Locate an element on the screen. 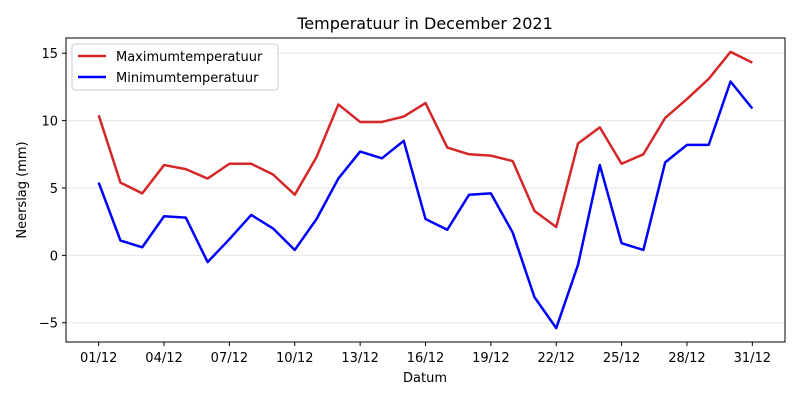 The height and width of the screenshot is (400, 800). x-tick-label: 16/12 is located at coordinates (425, 358).